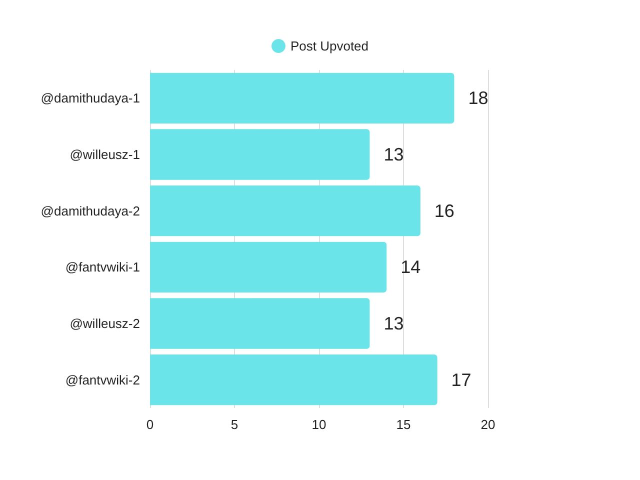 The height and width of the screenshot is (480, 640). Describe the element at coordinates (102, 267) in the screenshot. I see `y-tick-label: @fantvwiki-1` at that location.